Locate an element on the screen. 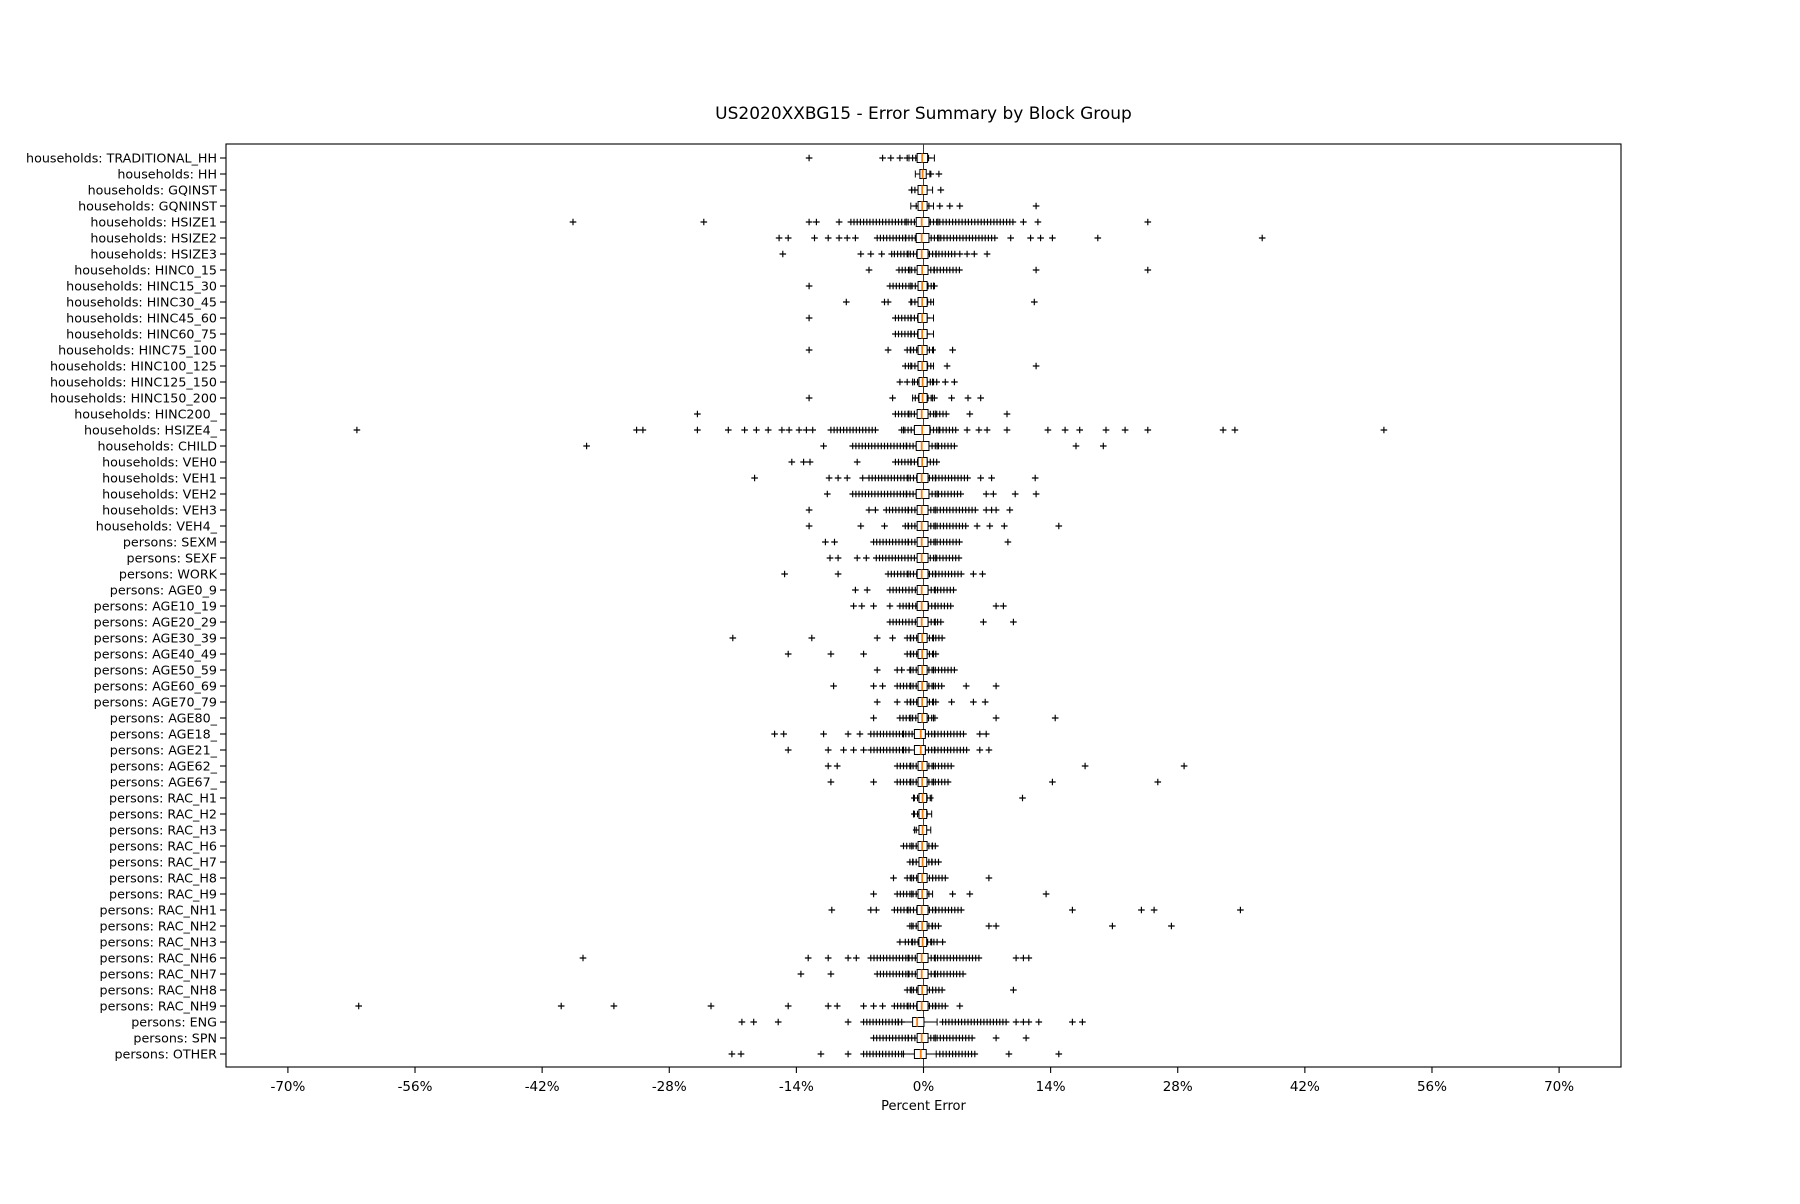 The height and width of the screenshot is (1204, 1800). y-tick-label: households: CHILD is located at coordinates (157, 445).